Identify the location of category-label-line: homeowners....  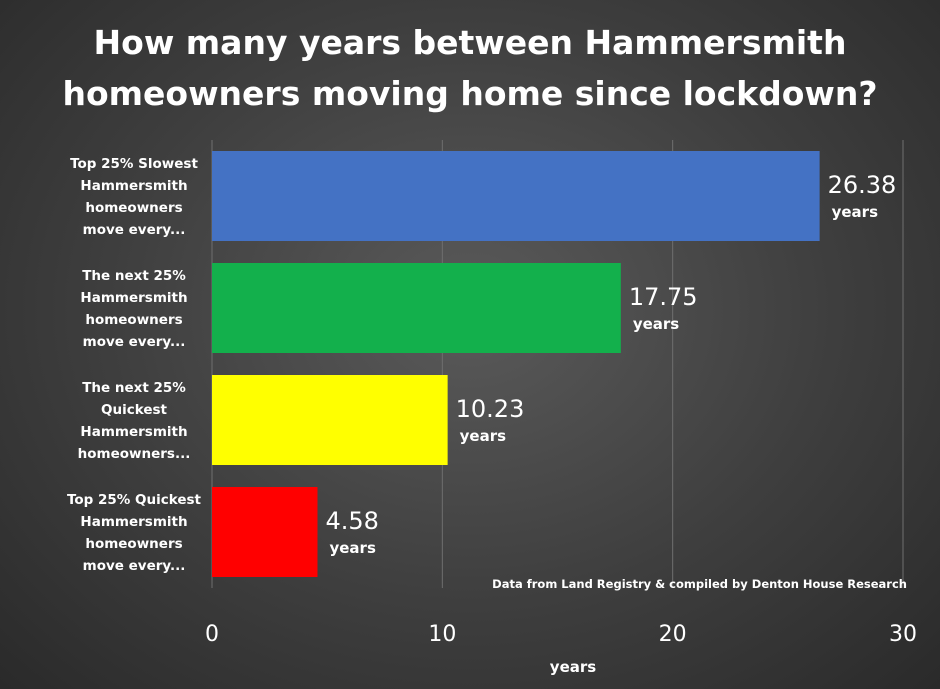
(134, 454).